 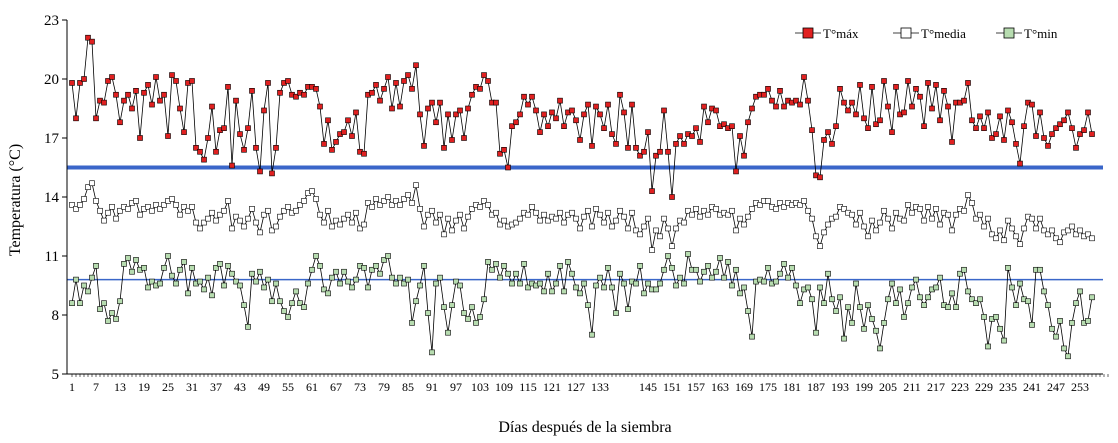 I want to click on x-tick-label: 241, so click(x=1032, y=387).